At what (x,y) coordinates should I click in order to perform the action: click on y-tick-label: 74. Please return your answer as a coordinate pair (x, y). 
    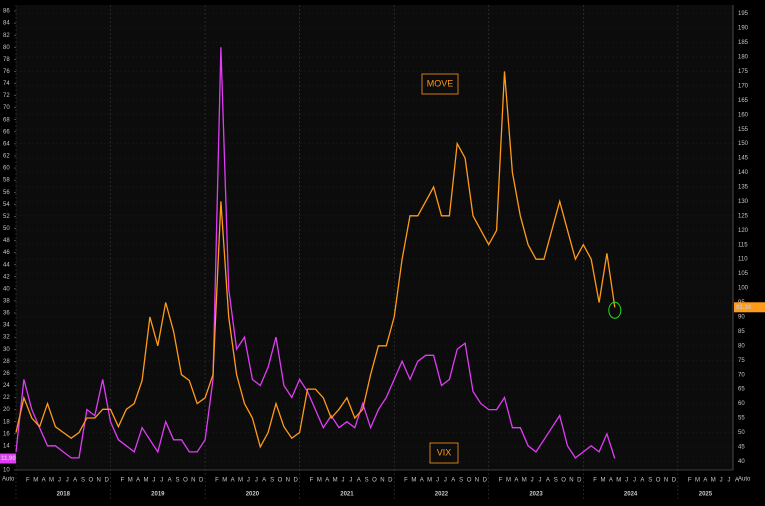
    Looking at the image, I should click on (6, 84).